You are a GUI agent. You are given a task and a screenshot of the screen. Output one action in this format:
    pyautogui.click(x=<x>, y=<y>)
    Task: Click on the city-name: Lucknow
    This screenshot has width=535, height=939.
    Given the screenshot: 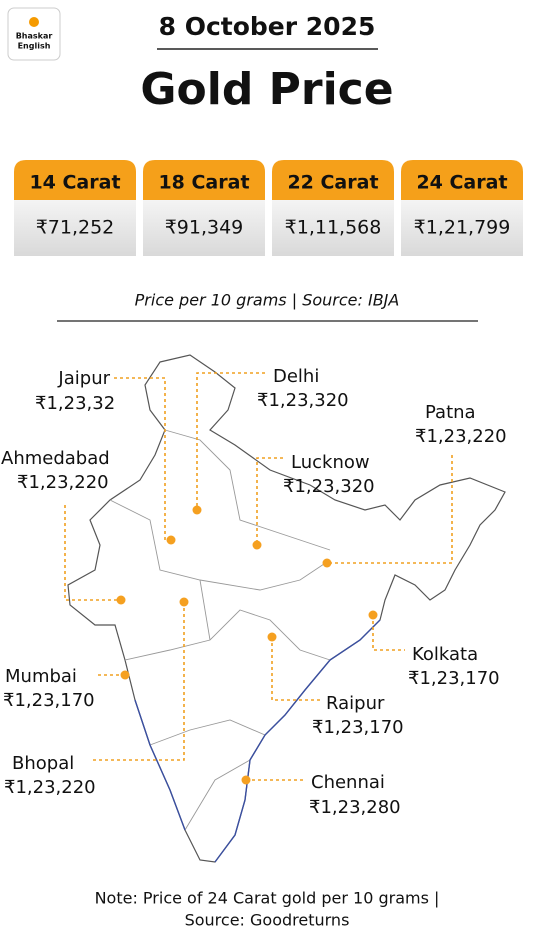 What is the action you would take?
    pyautogui.click(x=330, y=462)
    